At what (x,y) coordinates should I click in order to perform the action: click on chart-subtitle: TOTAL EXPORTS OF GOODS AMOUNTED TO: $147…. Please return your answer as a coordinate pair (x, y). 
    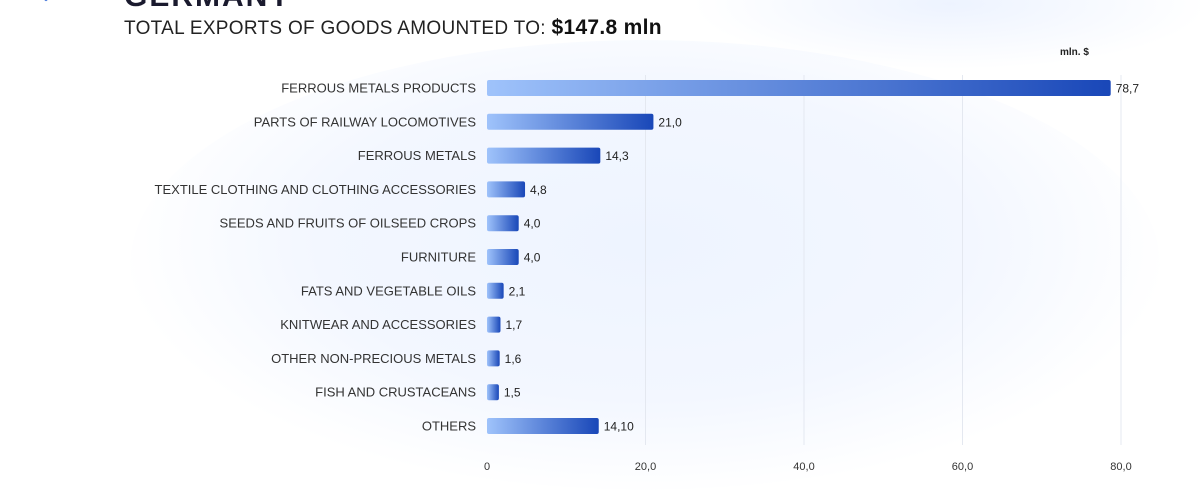
    Looking at the image, I should click on (393, 28).